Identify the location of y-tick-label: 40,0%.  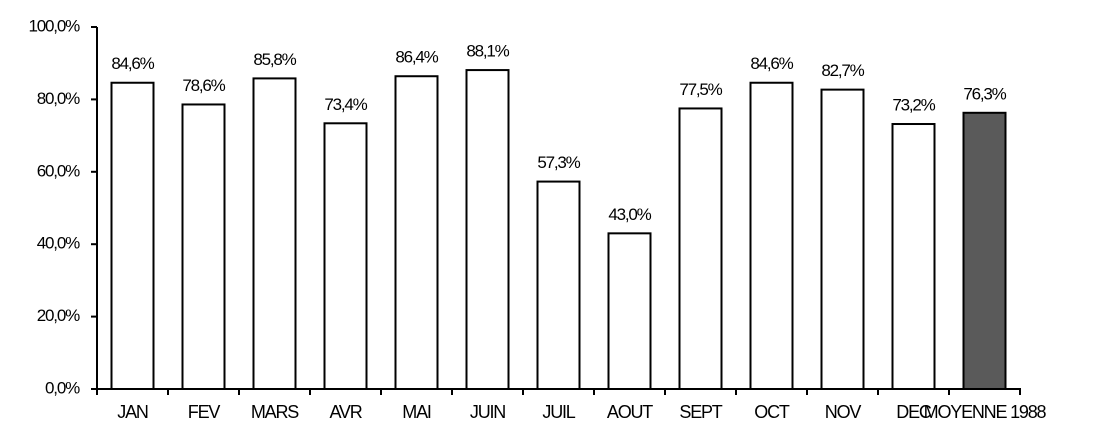
(58, 243).